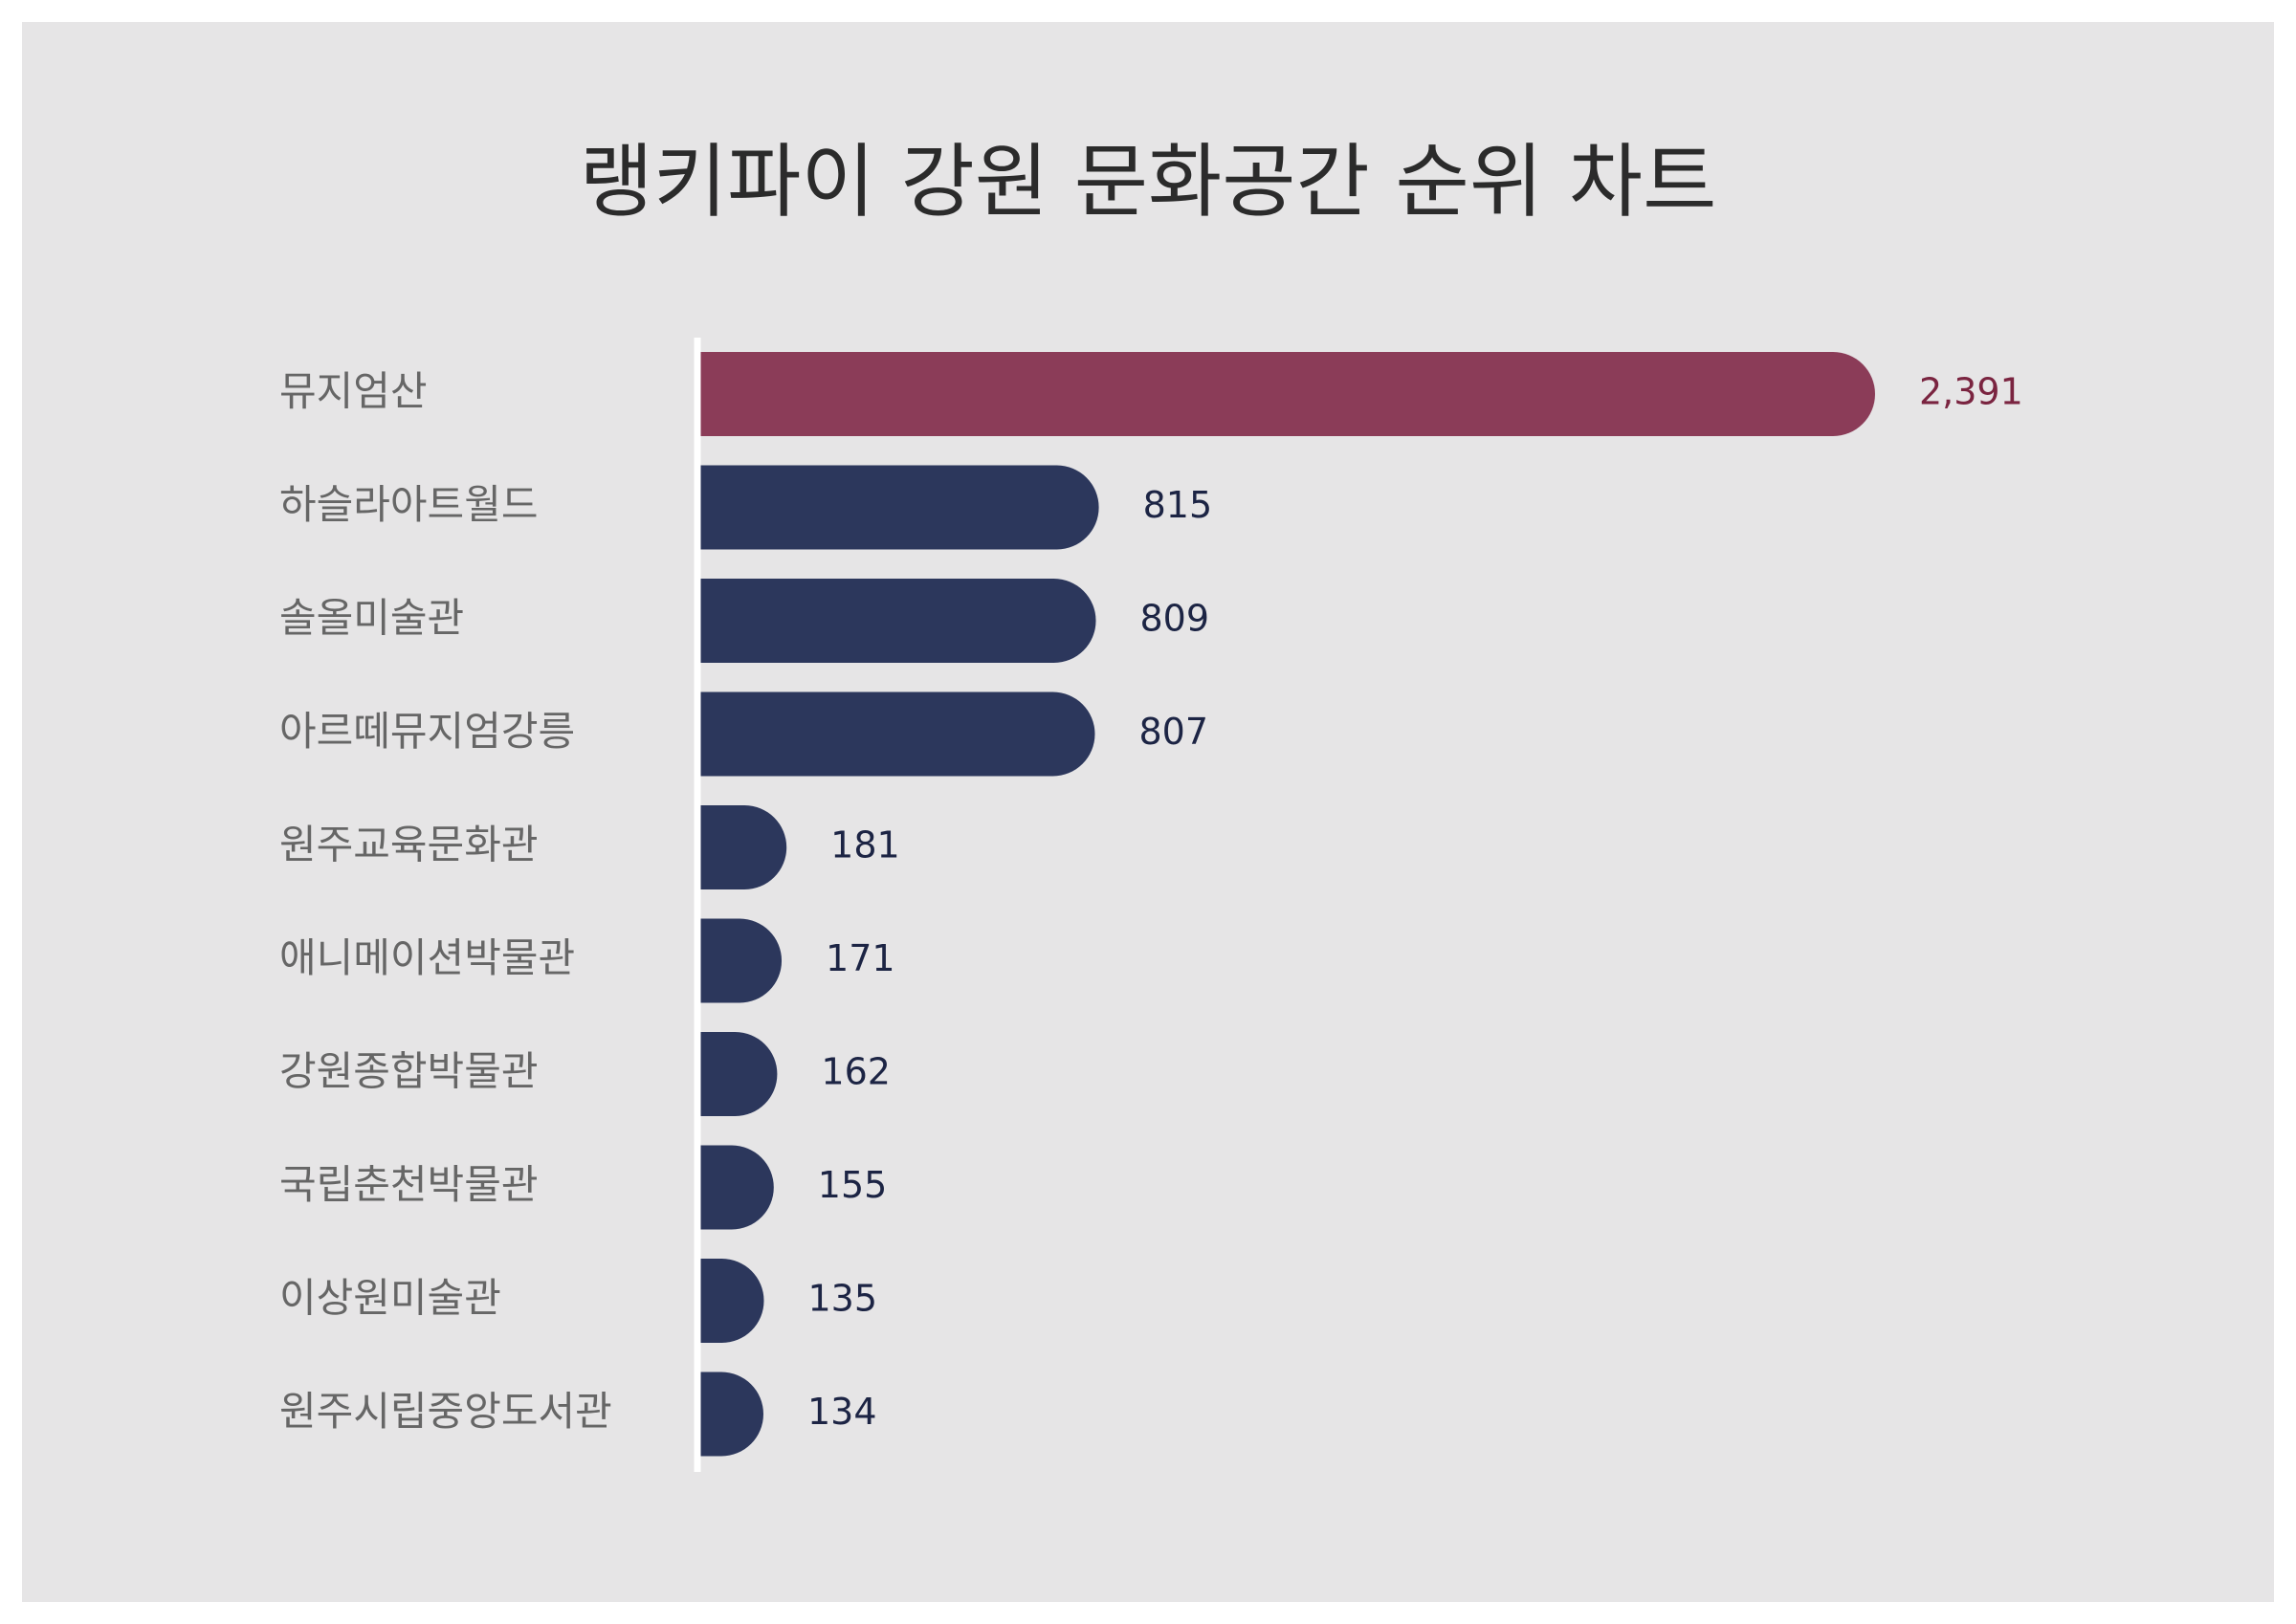  Describe the element at coordinates (427, 732) in the screenshot. I see `category-label-4: 아르떼뮤지엄강릉` at that location.